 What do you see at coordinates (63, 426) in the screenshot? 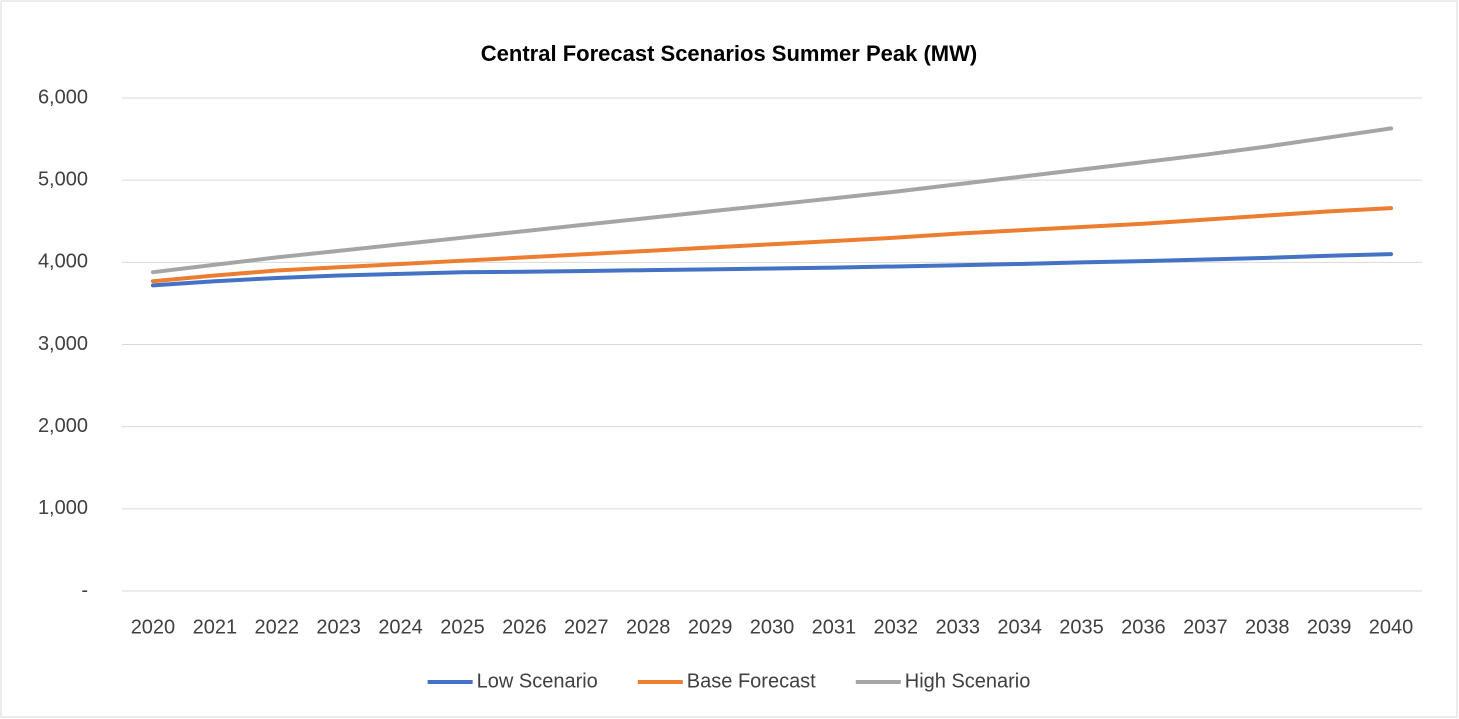
I see `y-tick-label: 2,000` at bounding box center [63, 426].